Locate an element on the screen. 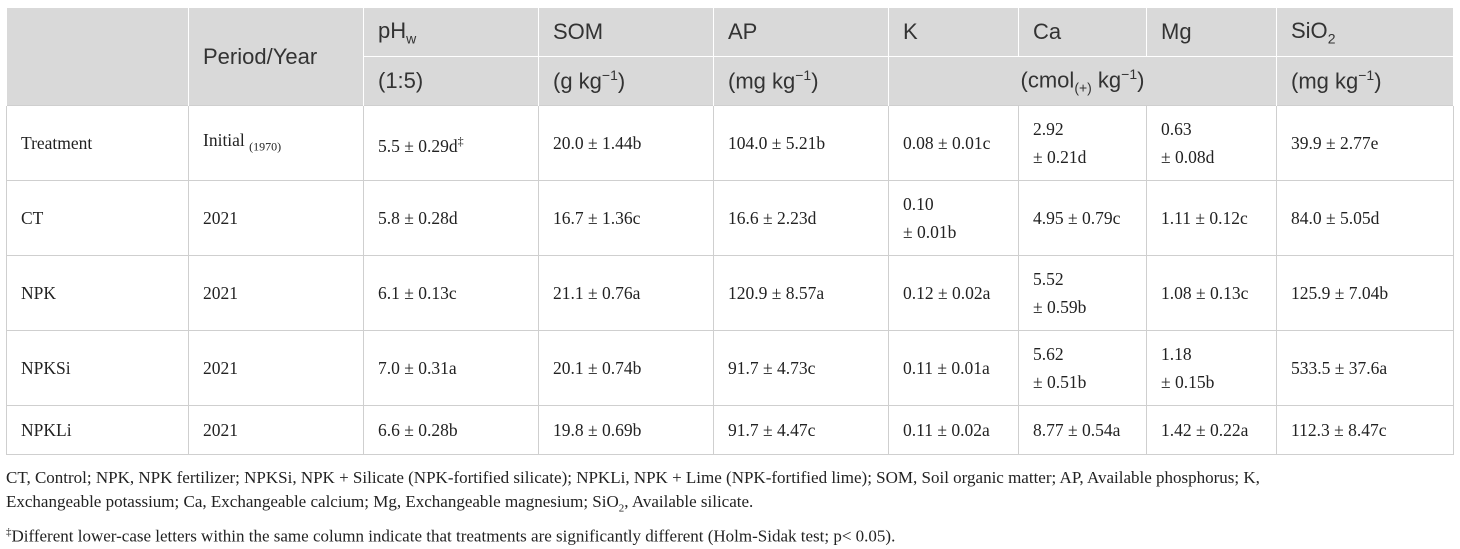  header-ap: AP is located at coordinates (801, 32).